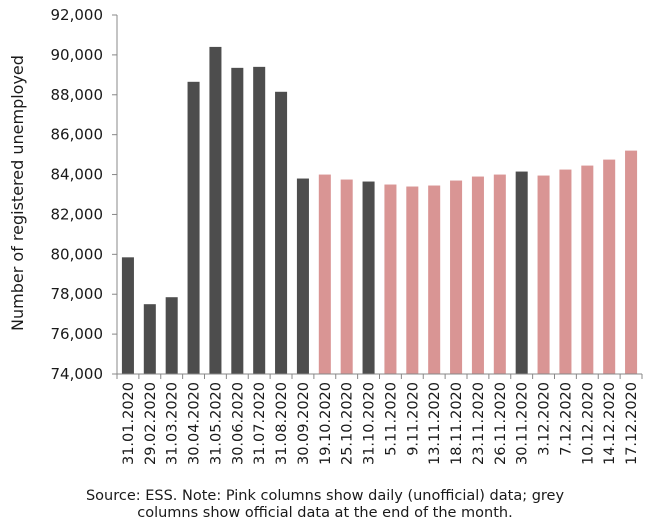  Describe the element at coordinates (282, 423) in the screenshot. I see `x-tick-label: 31.08.2020` at that location.